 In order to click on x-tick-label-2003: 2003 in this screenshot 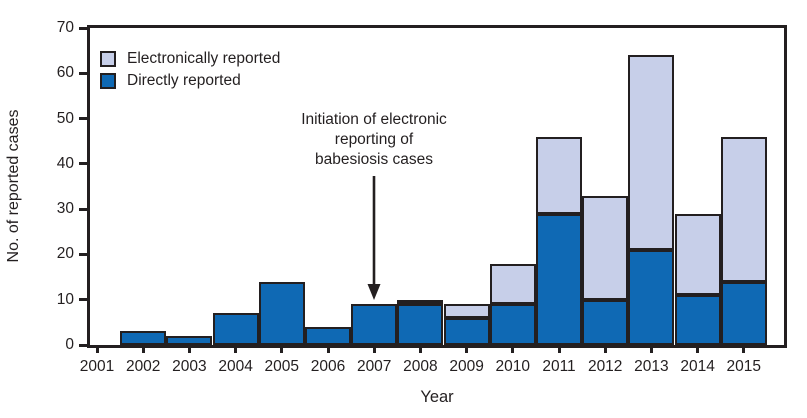, I will do `click(189, 366)`.